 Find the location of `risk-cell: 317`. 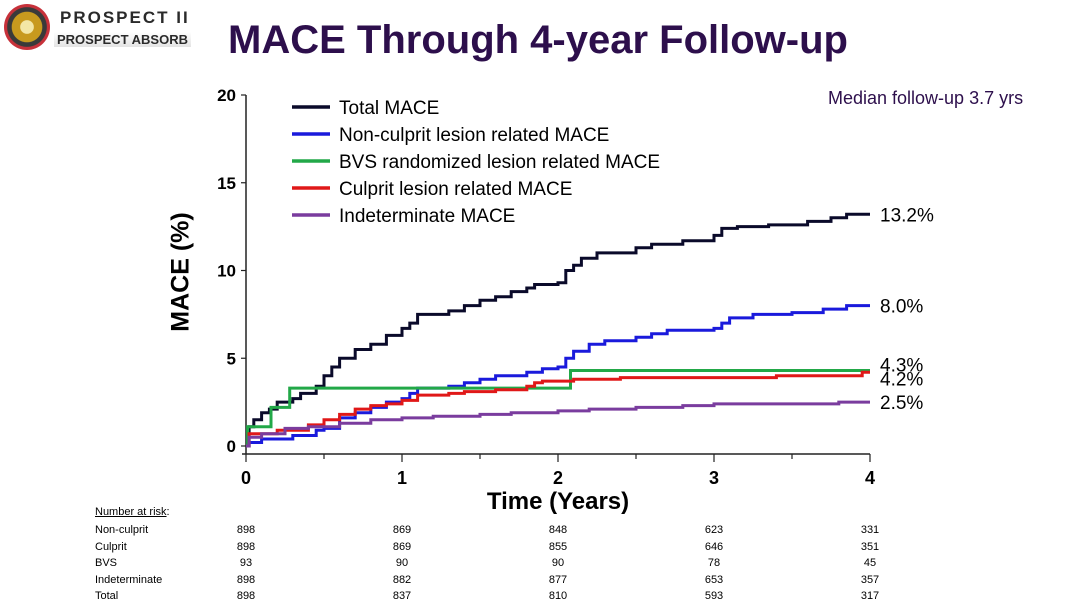

risk-cell: 317 is located at coordinates (870, 596).